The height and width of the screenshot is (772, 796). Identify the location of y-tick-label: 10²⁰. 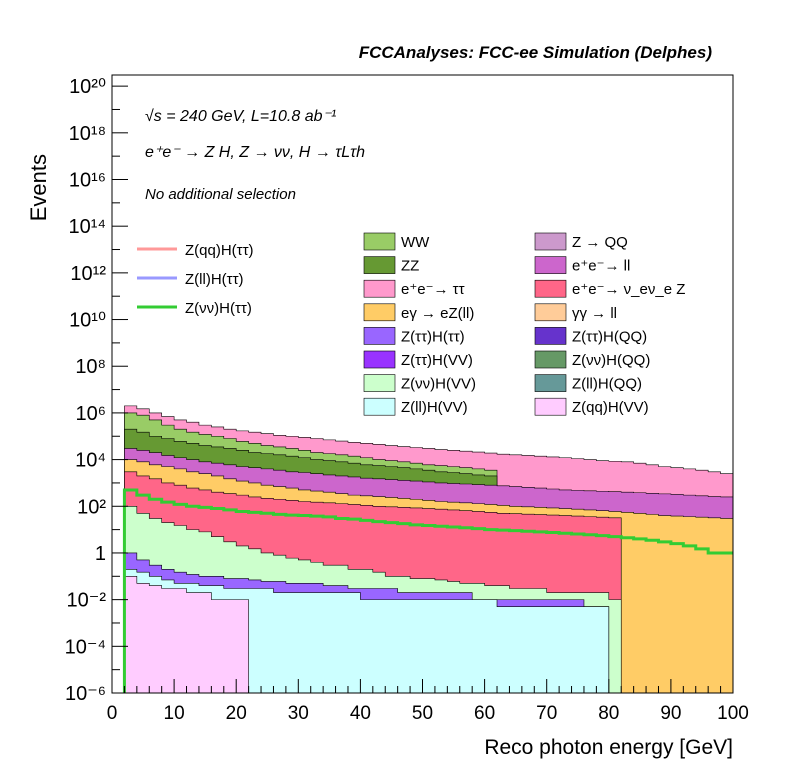
(87, 87).